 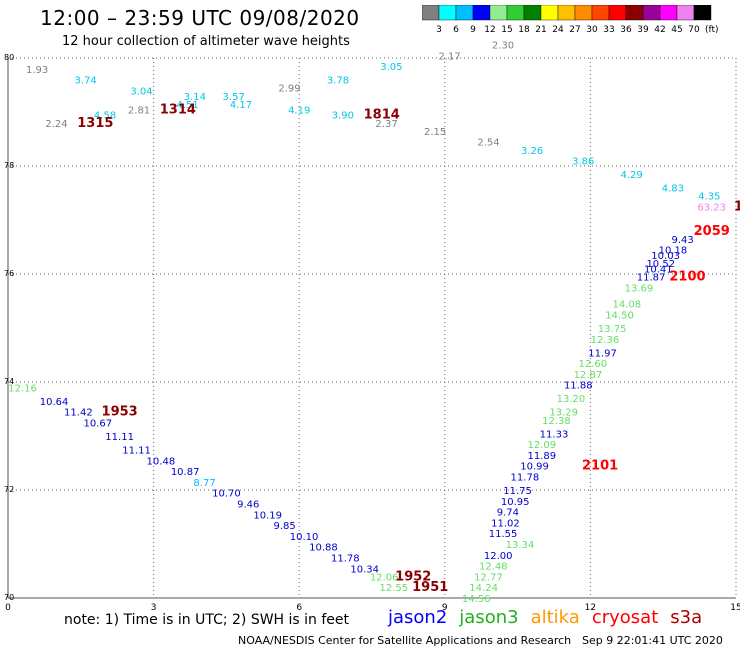 I want to click on wave-height-label: 11.78, so click(x=345, y=559).